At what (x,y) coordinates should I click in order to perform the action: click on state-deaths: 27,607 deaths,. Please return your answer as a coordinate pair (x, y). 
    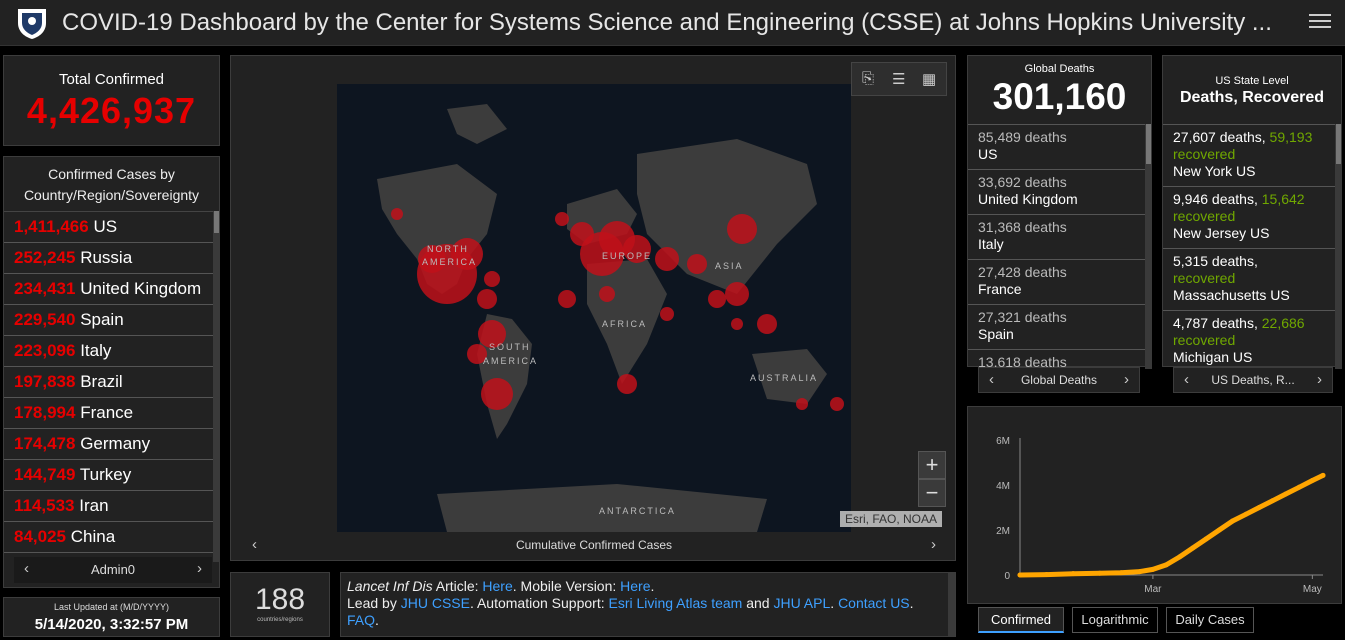
    Looking at the image, I should click on (1221, 137).